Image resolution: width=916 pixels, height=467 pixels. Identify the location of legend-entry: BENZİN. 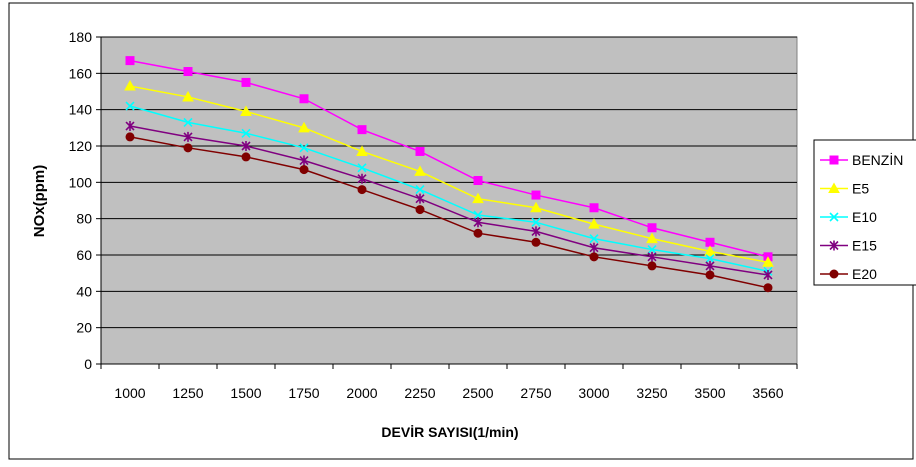
(861, 159).